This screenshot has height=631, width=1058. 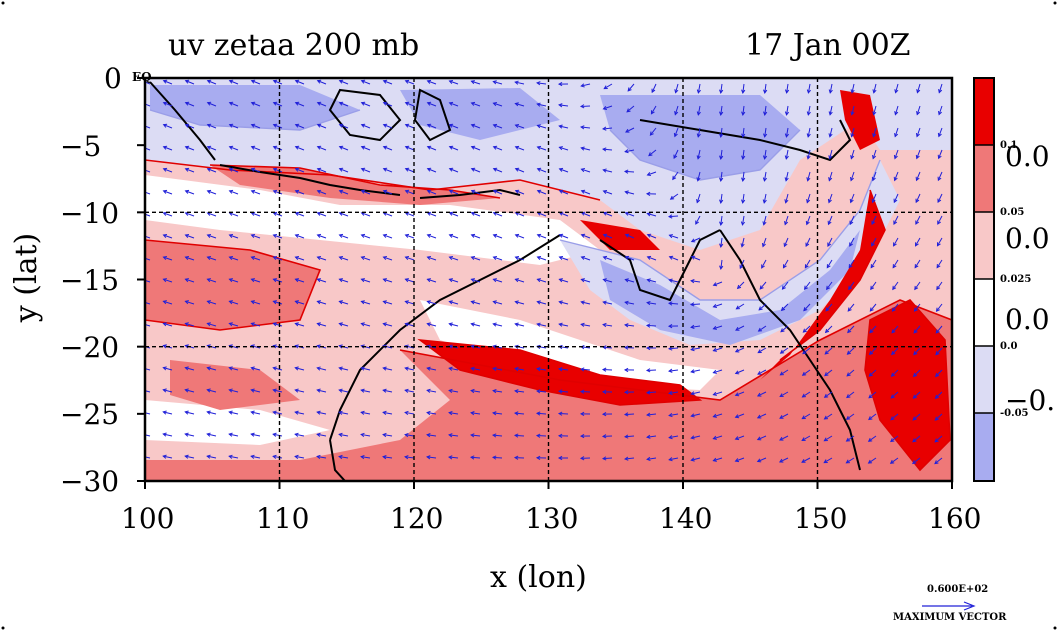 I want to click on negative-arc-core, so click(x=730, y=287).